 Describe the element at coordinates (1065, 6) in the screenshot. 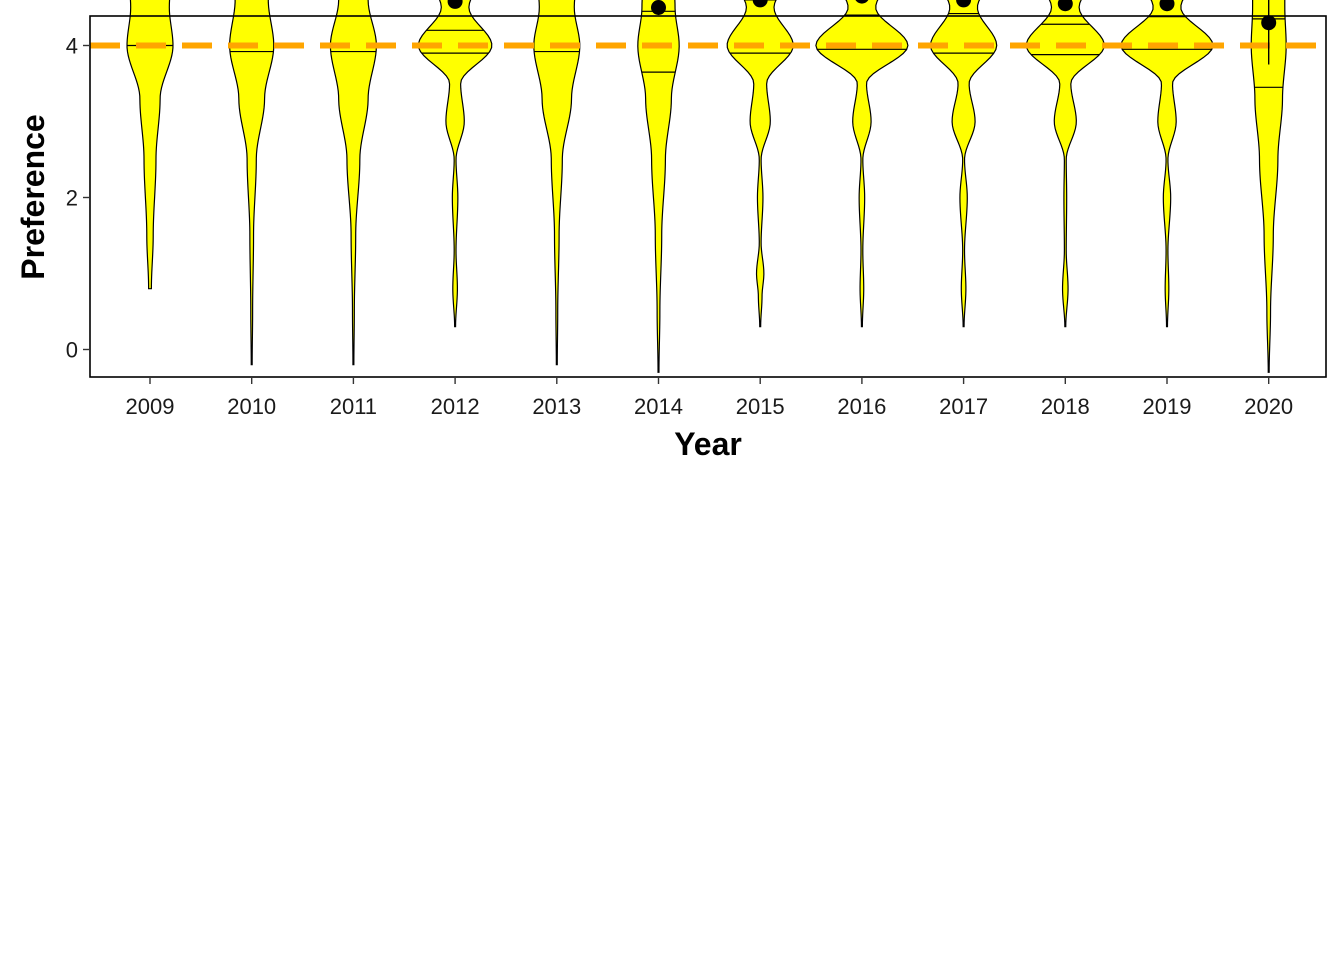

I see `mean-point-2018` at that location.